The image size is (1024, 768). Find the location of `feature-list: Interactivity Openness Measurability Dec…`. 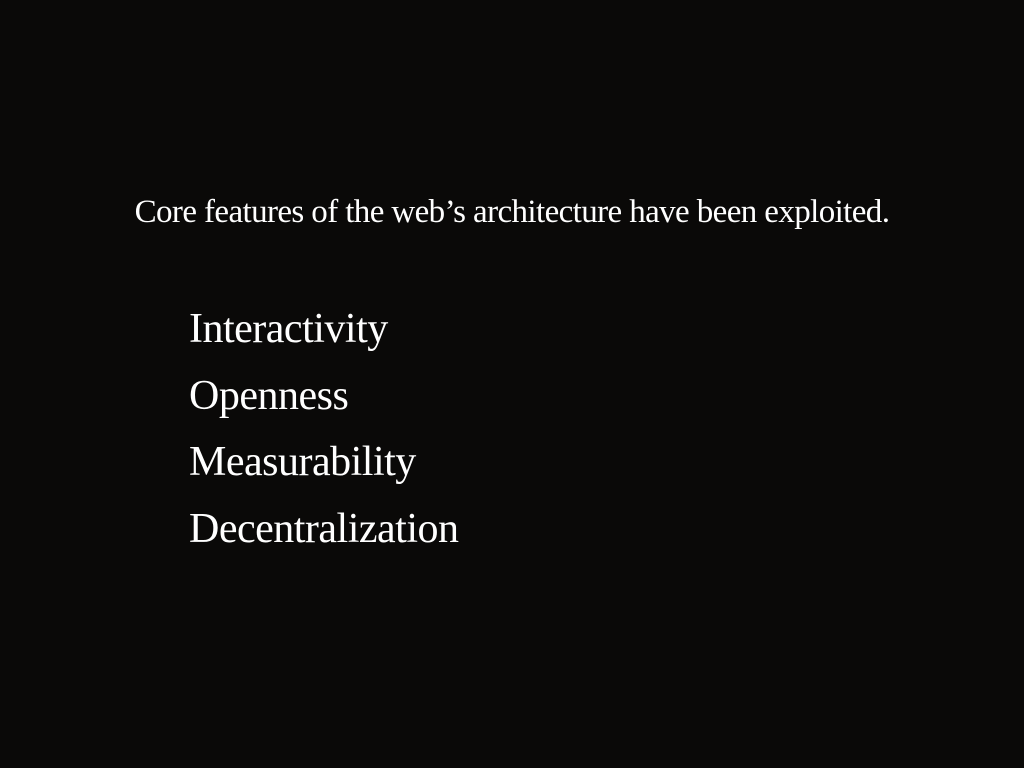

feature-list: Interactivity Openness Measurability Dec… is located at coordinates (324, 429).